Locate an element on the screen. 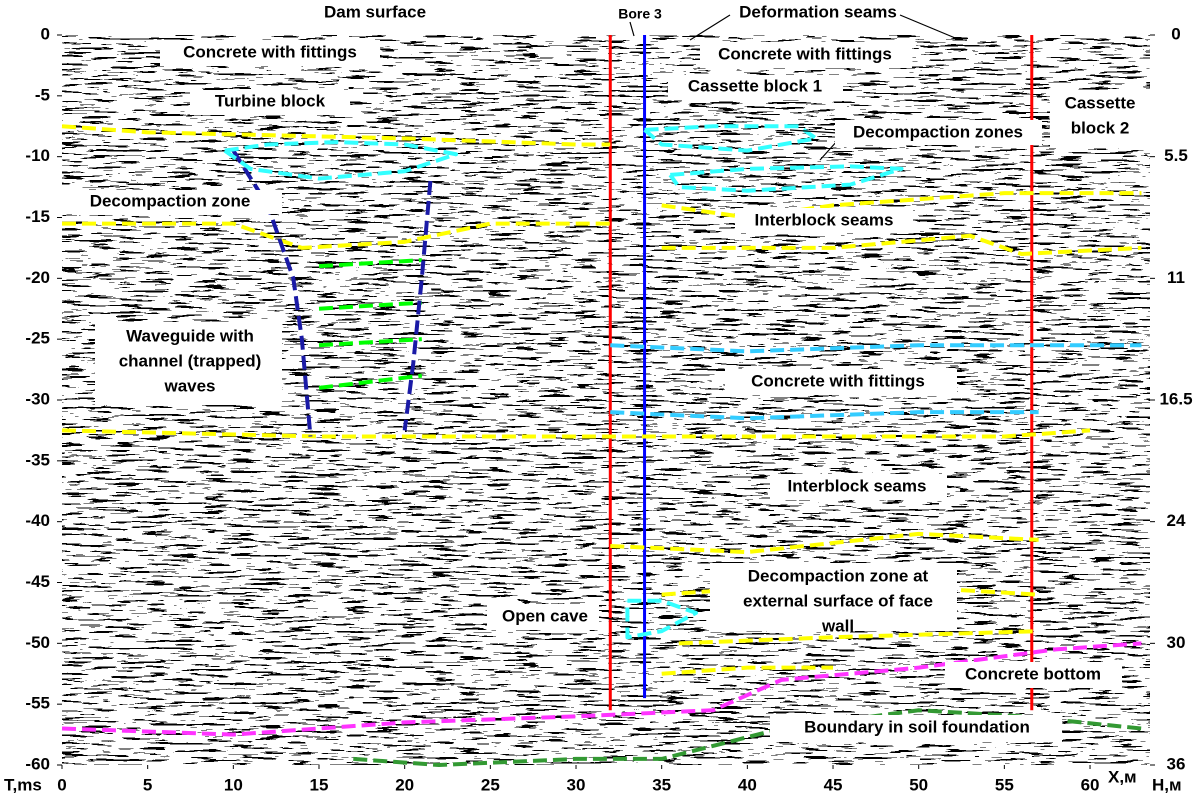 The height and width of the screenshot is (802, 1200). annotation-text: waves is located at coordinates (189, 385).